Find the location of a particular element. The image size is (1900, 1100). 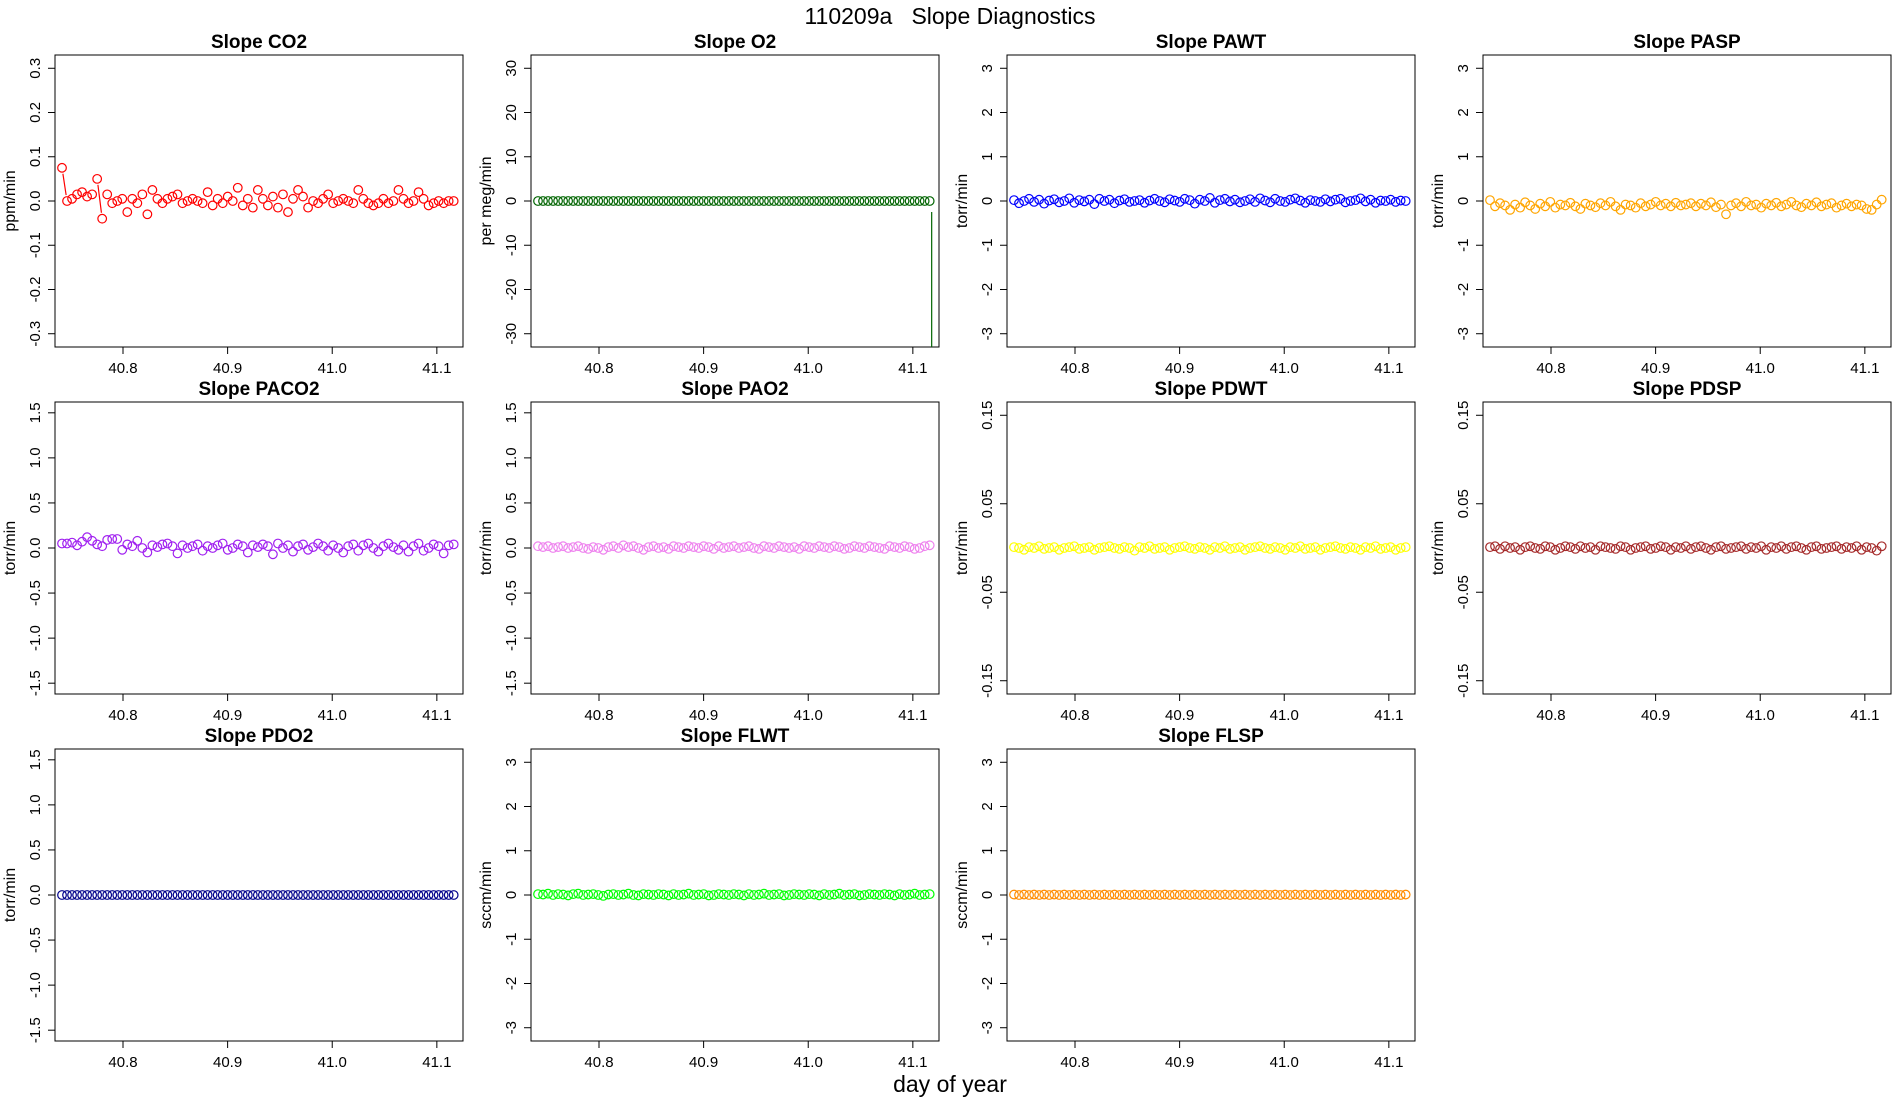

y-tick-label: 2 is located at coordinates (987, 112).